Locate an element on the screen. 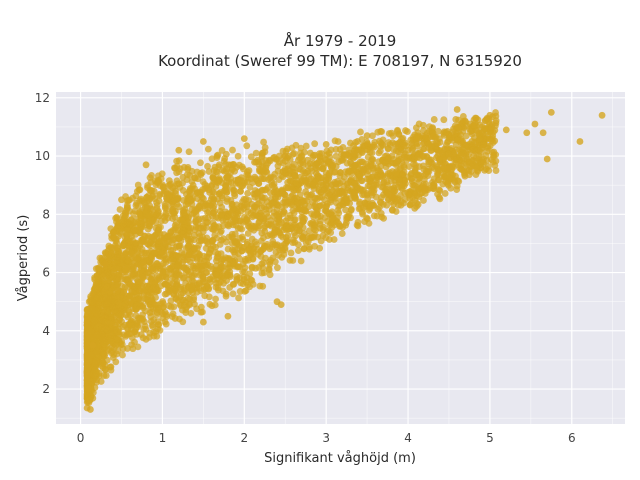 Image resolution: width=640 pixels, height=480 pixels. x-tick-label: 3 is located at coordinates (326, 438).